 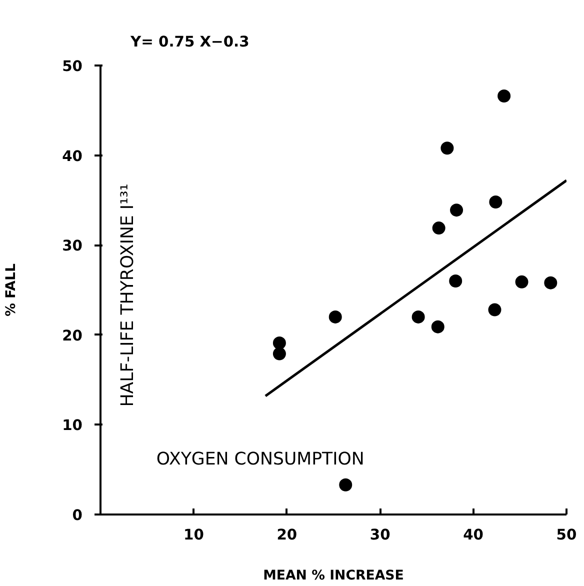 I want to click on annotation: HALF-LIFE THYROXINE I¹³¹, so click(x=128, y=295).